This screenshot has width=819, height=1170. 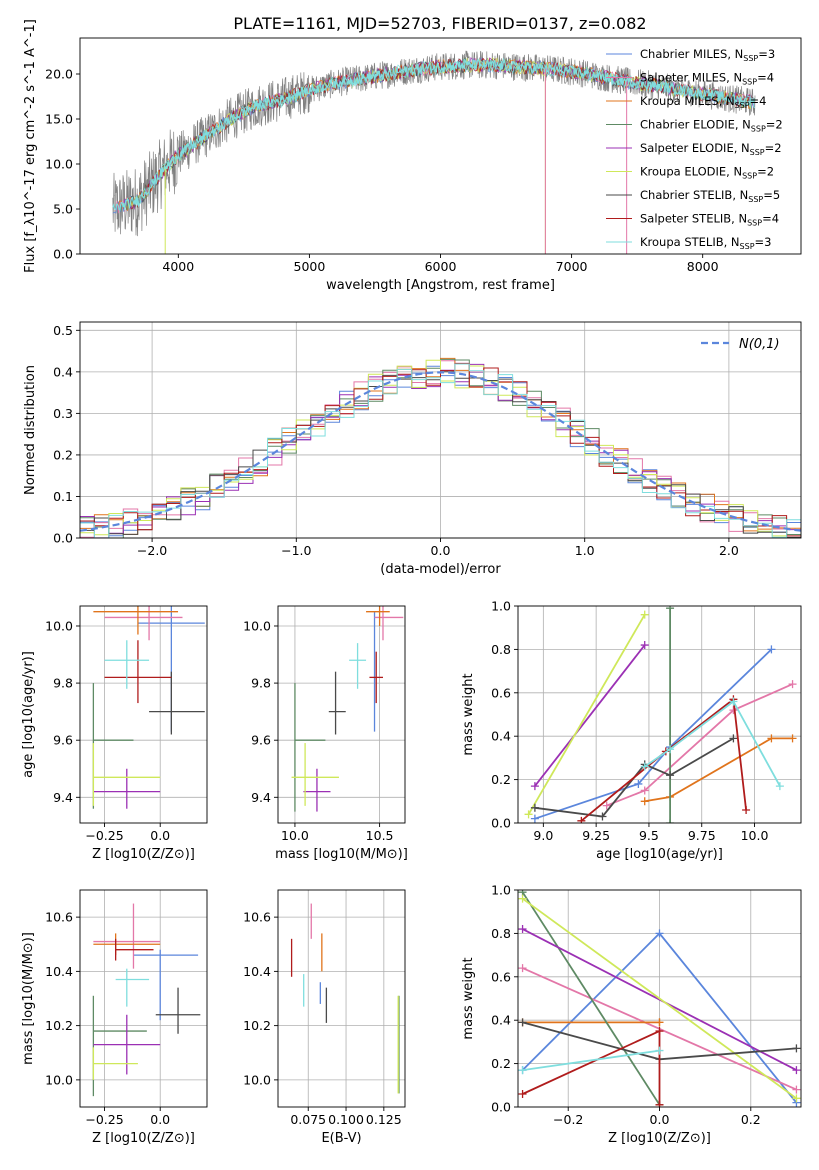 What do you see at coordinates (755, 835) in the screenshot?
I see `x-tick-label: 10.0` at bounding box center [755, 835].